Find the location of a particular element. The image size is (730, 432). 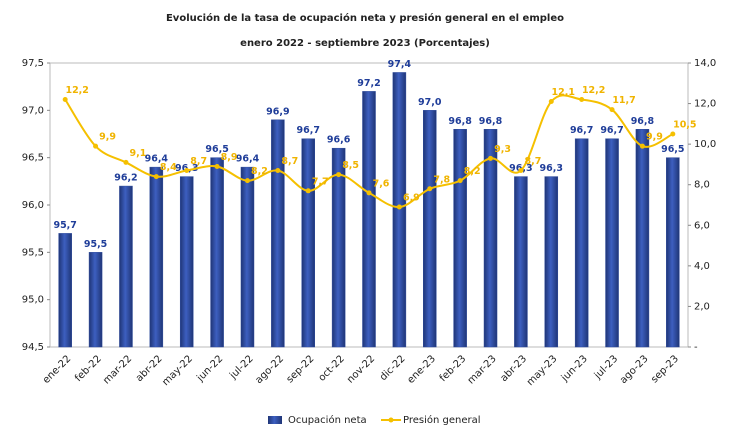

x-tick-label: mar-22 is located at coordinates (117, 369).